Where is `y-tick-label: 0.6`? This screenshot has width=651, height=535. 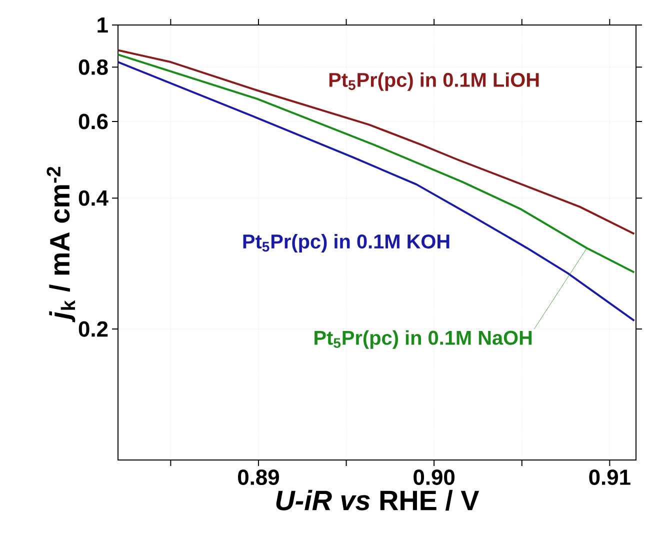
y-tick-label: 0.6 is located at coordinates (93, 122).